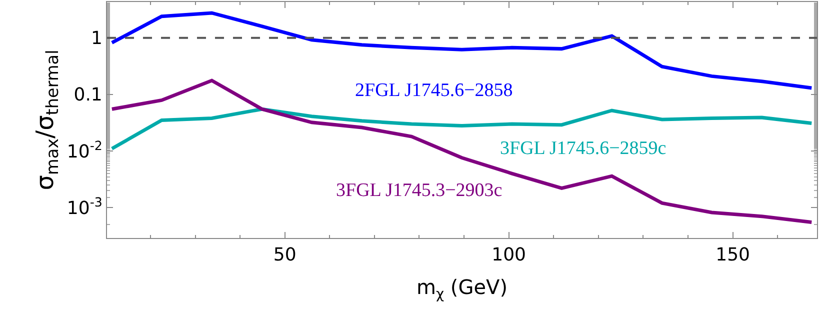 Image resolution: width=830 pixels, height=324 pixels. I want to click on y-tick-label: 10$^{-3}$, so click(84, 206).